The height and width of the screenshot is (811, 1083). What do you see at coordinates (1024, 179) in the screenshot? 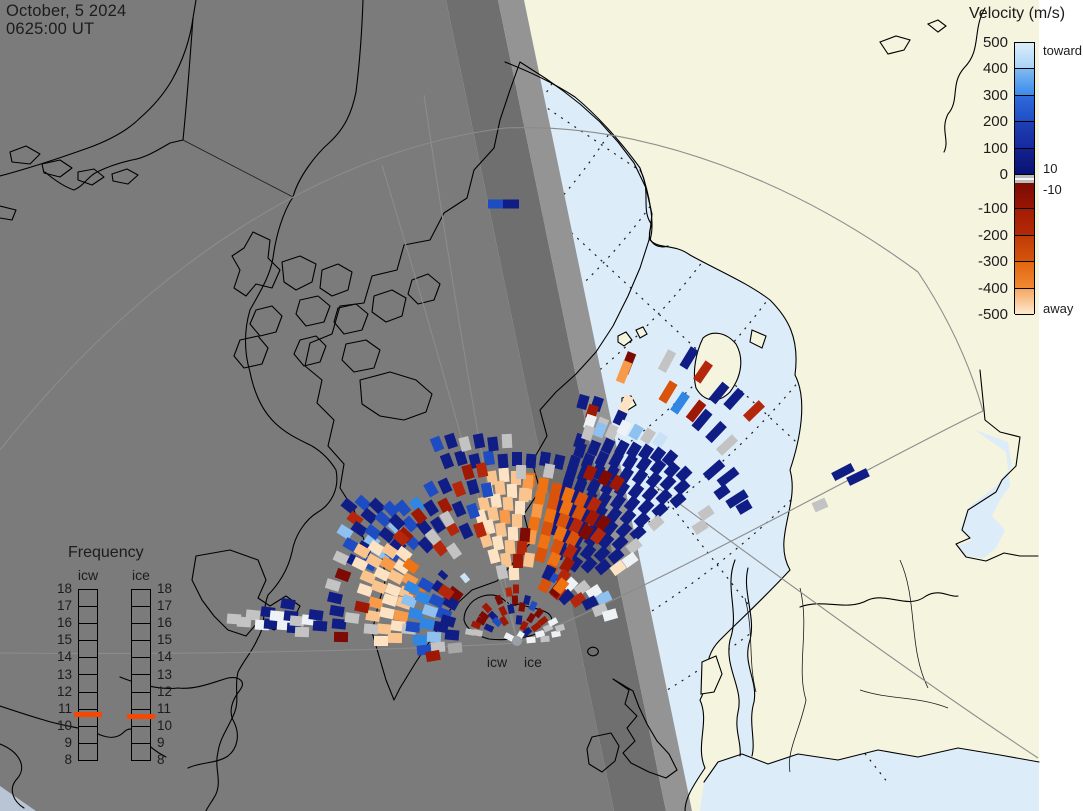
I see `velocity-zero-band` at bounding box center [1024, 179].